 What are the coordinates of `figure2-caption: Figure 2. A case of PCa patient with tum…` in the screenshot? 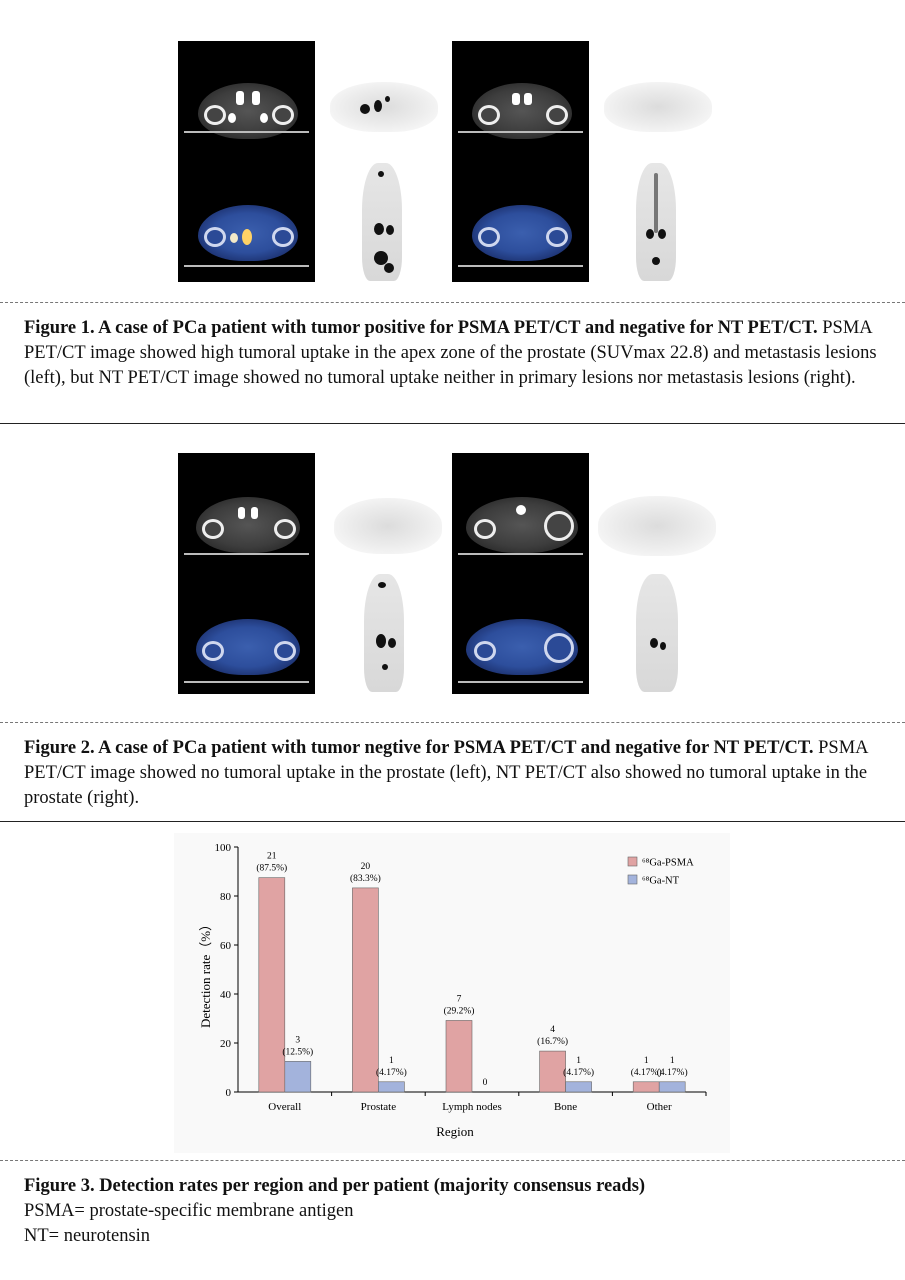 It's located at (459, 773).